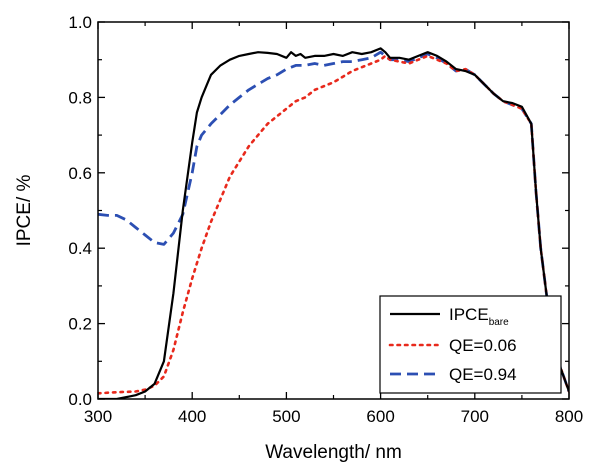  I want to click on x-tick-label: 400, so click(192, 416).